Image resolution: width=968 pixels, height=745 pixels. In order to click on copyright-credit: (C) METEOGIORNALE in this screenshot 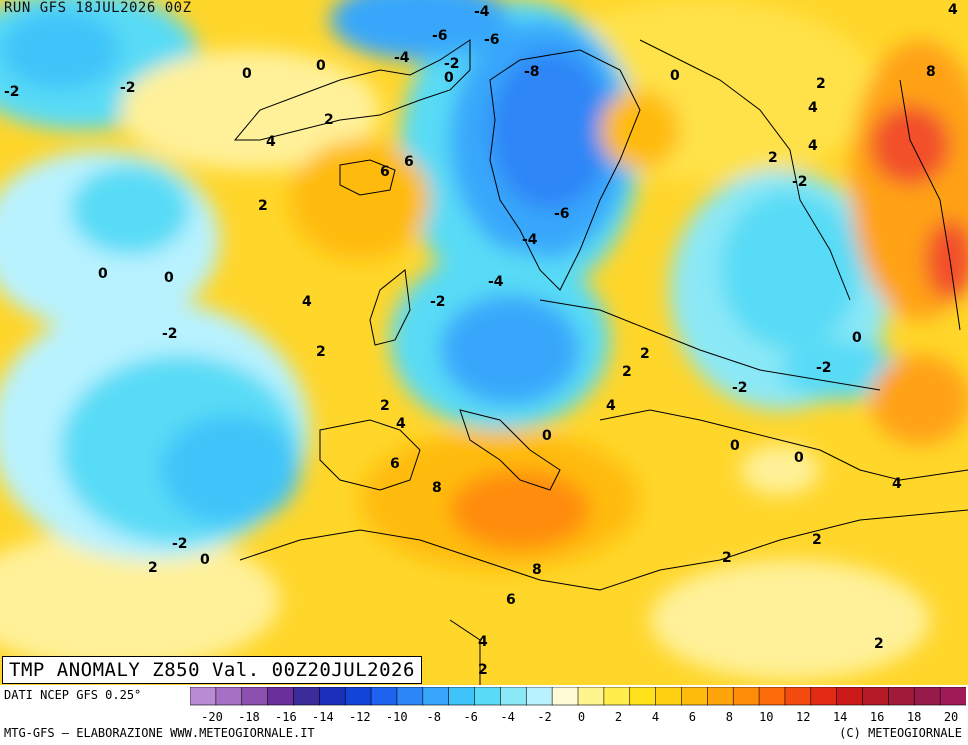, I will do `click(900, 733)`.